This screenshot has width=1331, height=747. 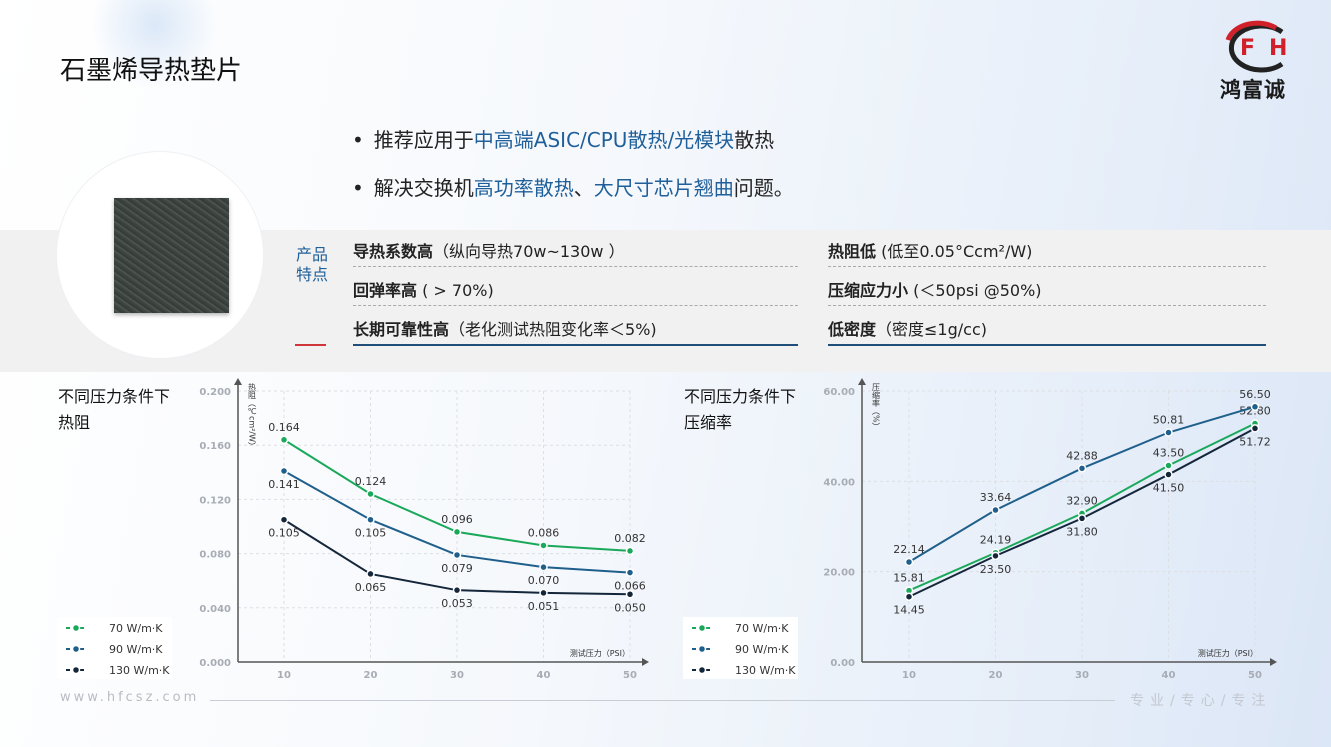 What do you see at coordinates (876, 407) in the screenshot?
I see `y-axis-label: 压缩率（%）` at bounding box center [876, 407].